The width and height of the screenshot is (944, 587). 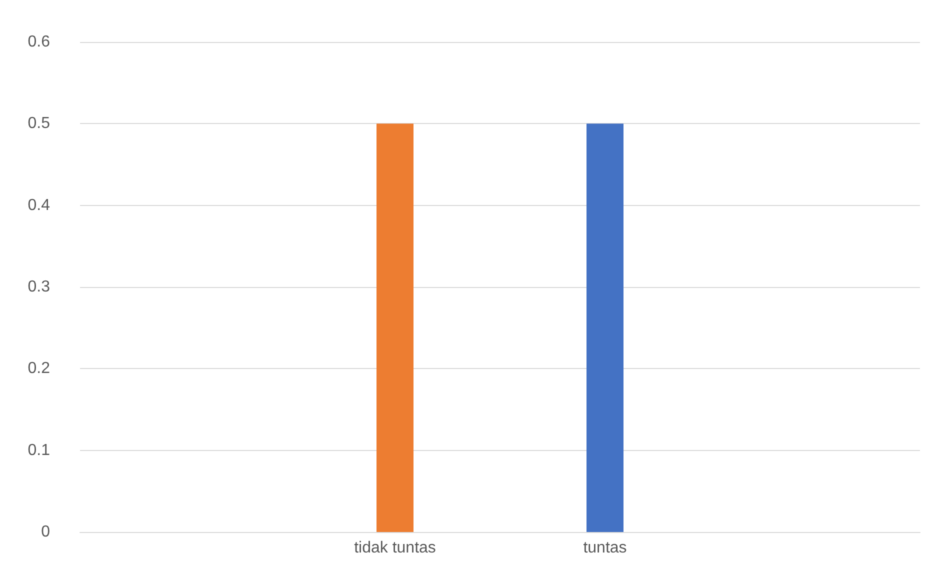 What do you see at coordinates (39, 450) in the screenshot?
I see `y-tick-label: 0.1` at bounding box center [39, 450].